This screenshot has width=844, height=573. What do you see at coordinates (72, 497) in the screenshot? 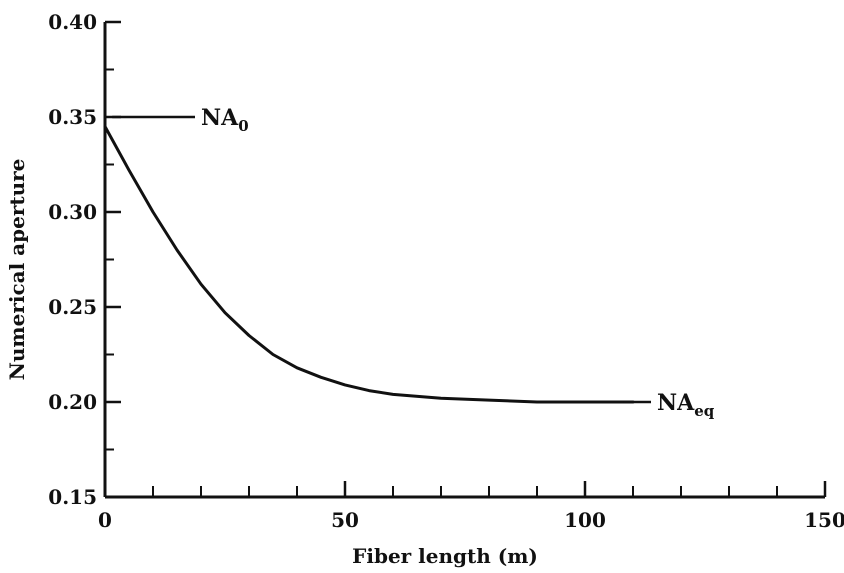
I see `y-tick-label: 0.15` at bounding box center [72, 497].